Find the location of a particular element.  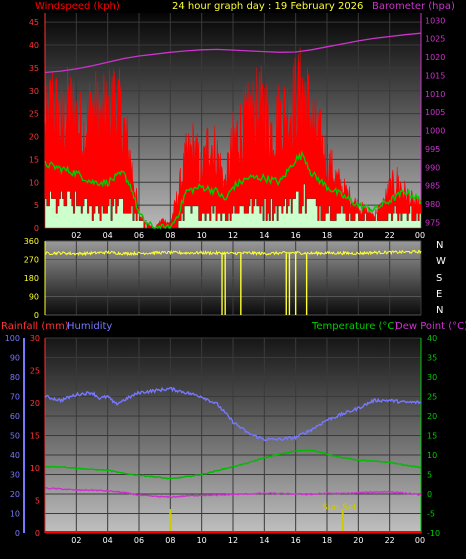

direction-tick-label: 0 is located at coordinates (36, 315).